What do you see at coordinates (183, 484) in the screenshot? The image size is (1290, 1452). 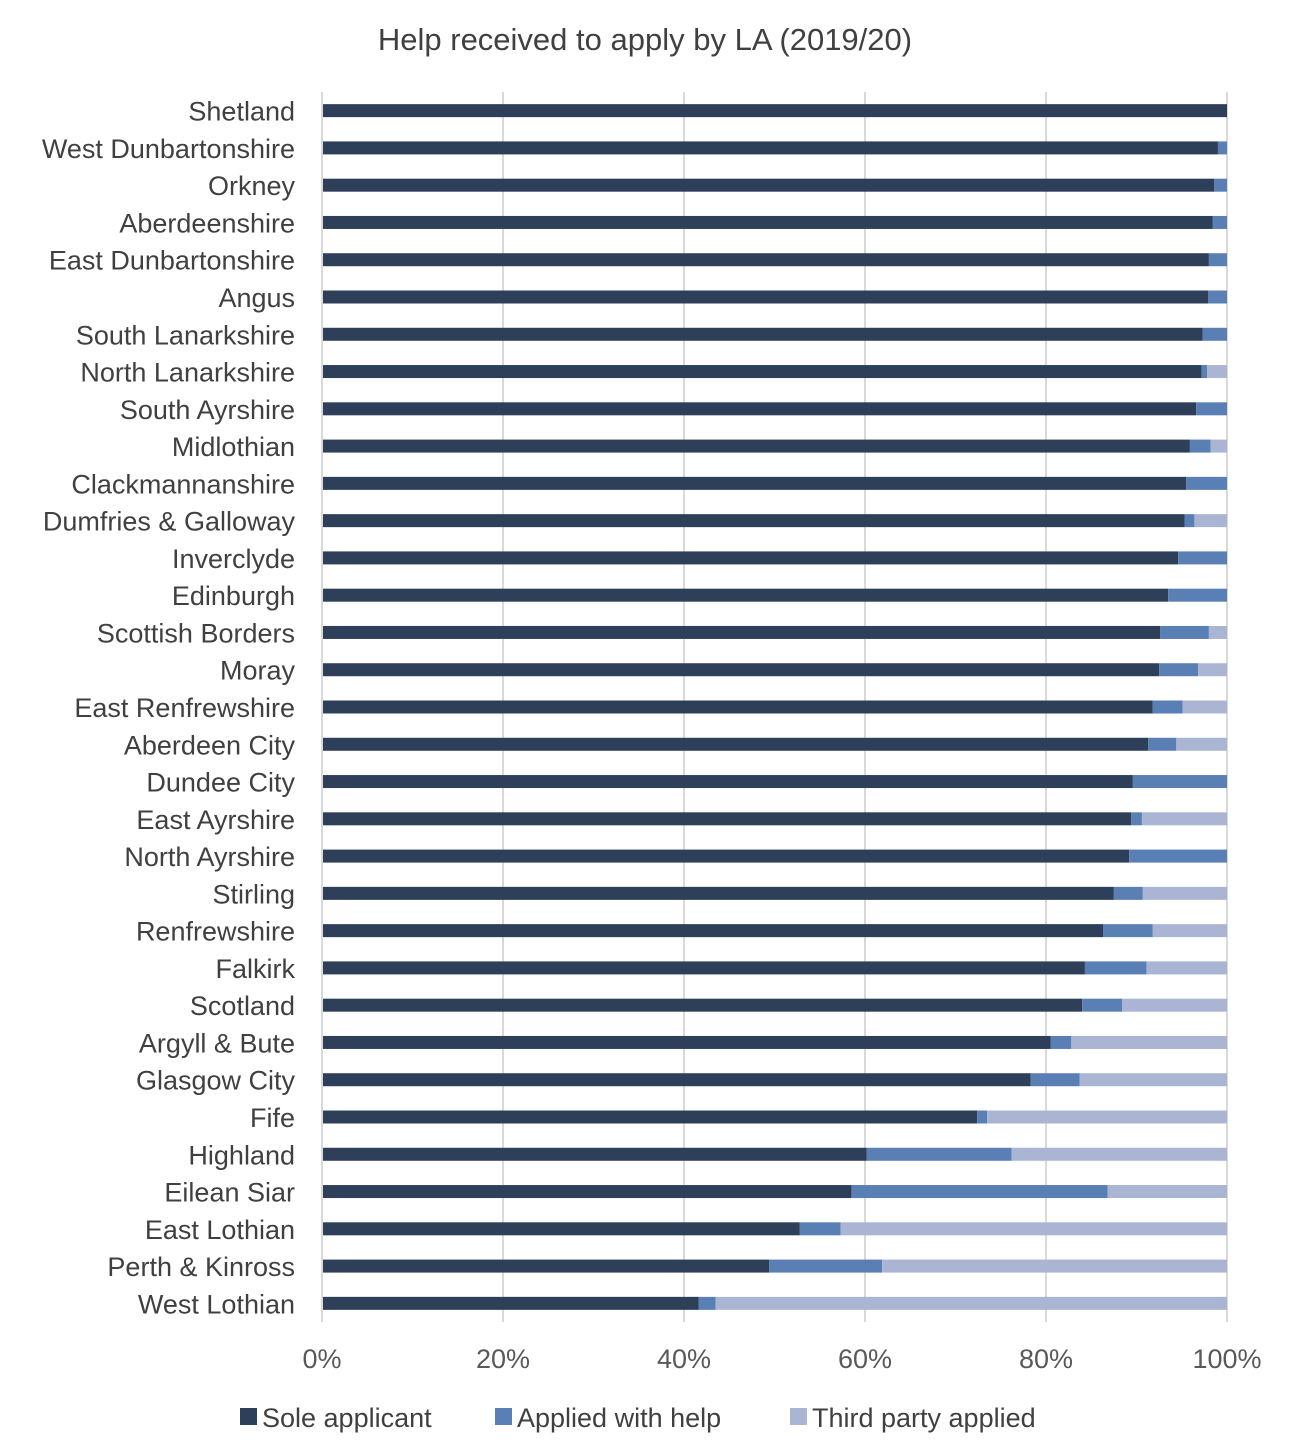 I see `category-label: Clackmannanshire` at bounding box center [183, 484].